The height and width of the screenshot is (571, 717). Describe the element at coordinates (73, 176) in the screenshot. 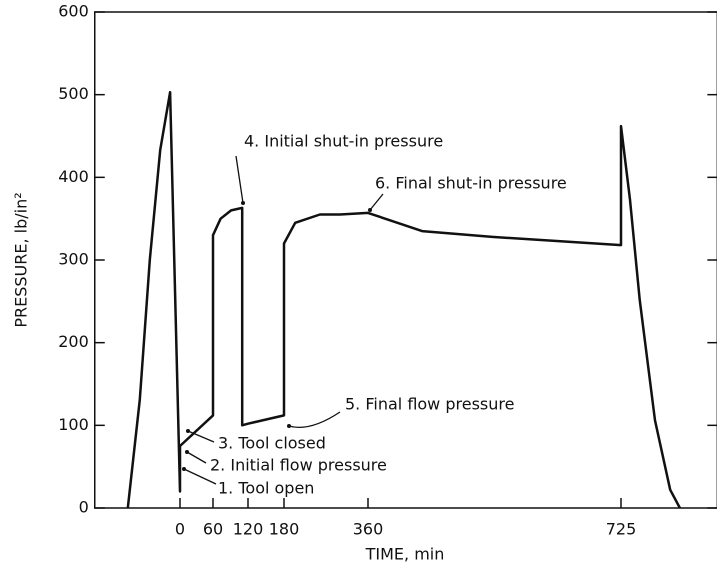

I see `y-tick-label: 400` at that location.